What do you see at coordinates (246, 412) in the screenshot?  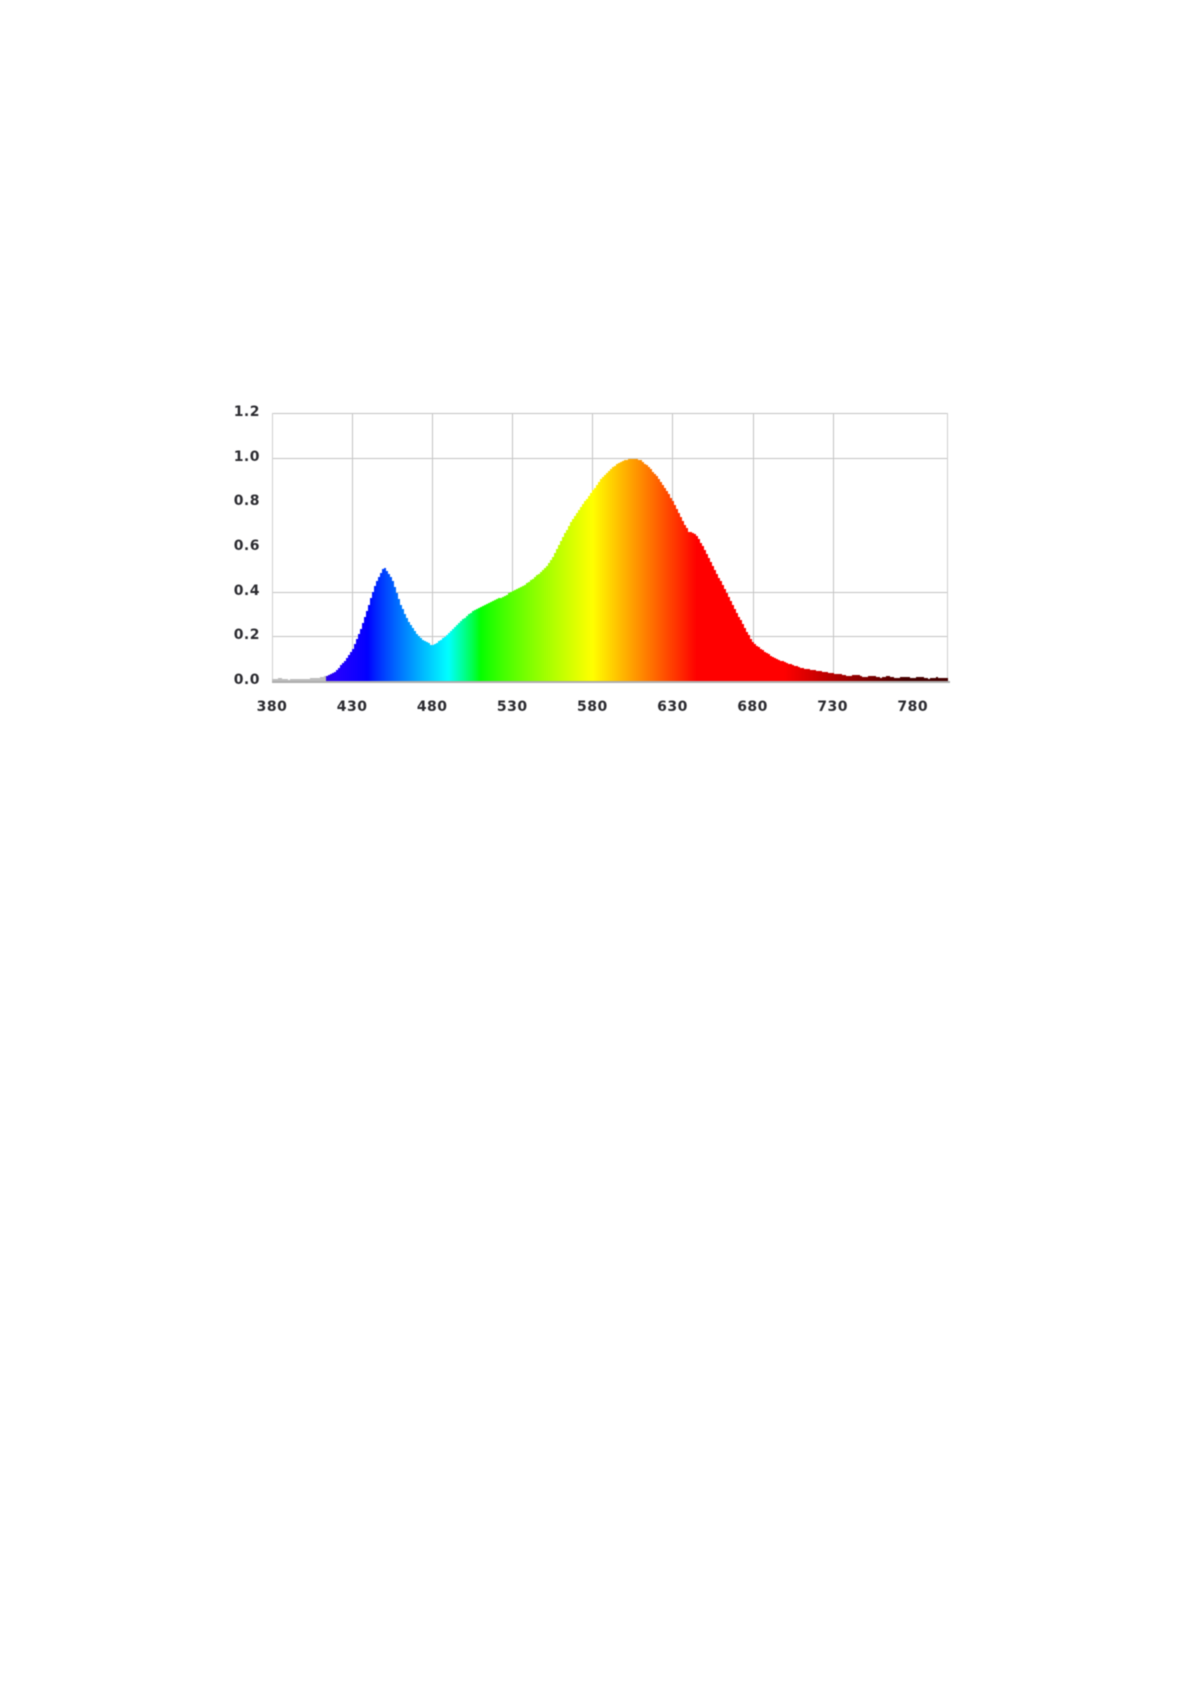 I see `y-axis-tick-label: 1.2` at bounding box center [246, 412].